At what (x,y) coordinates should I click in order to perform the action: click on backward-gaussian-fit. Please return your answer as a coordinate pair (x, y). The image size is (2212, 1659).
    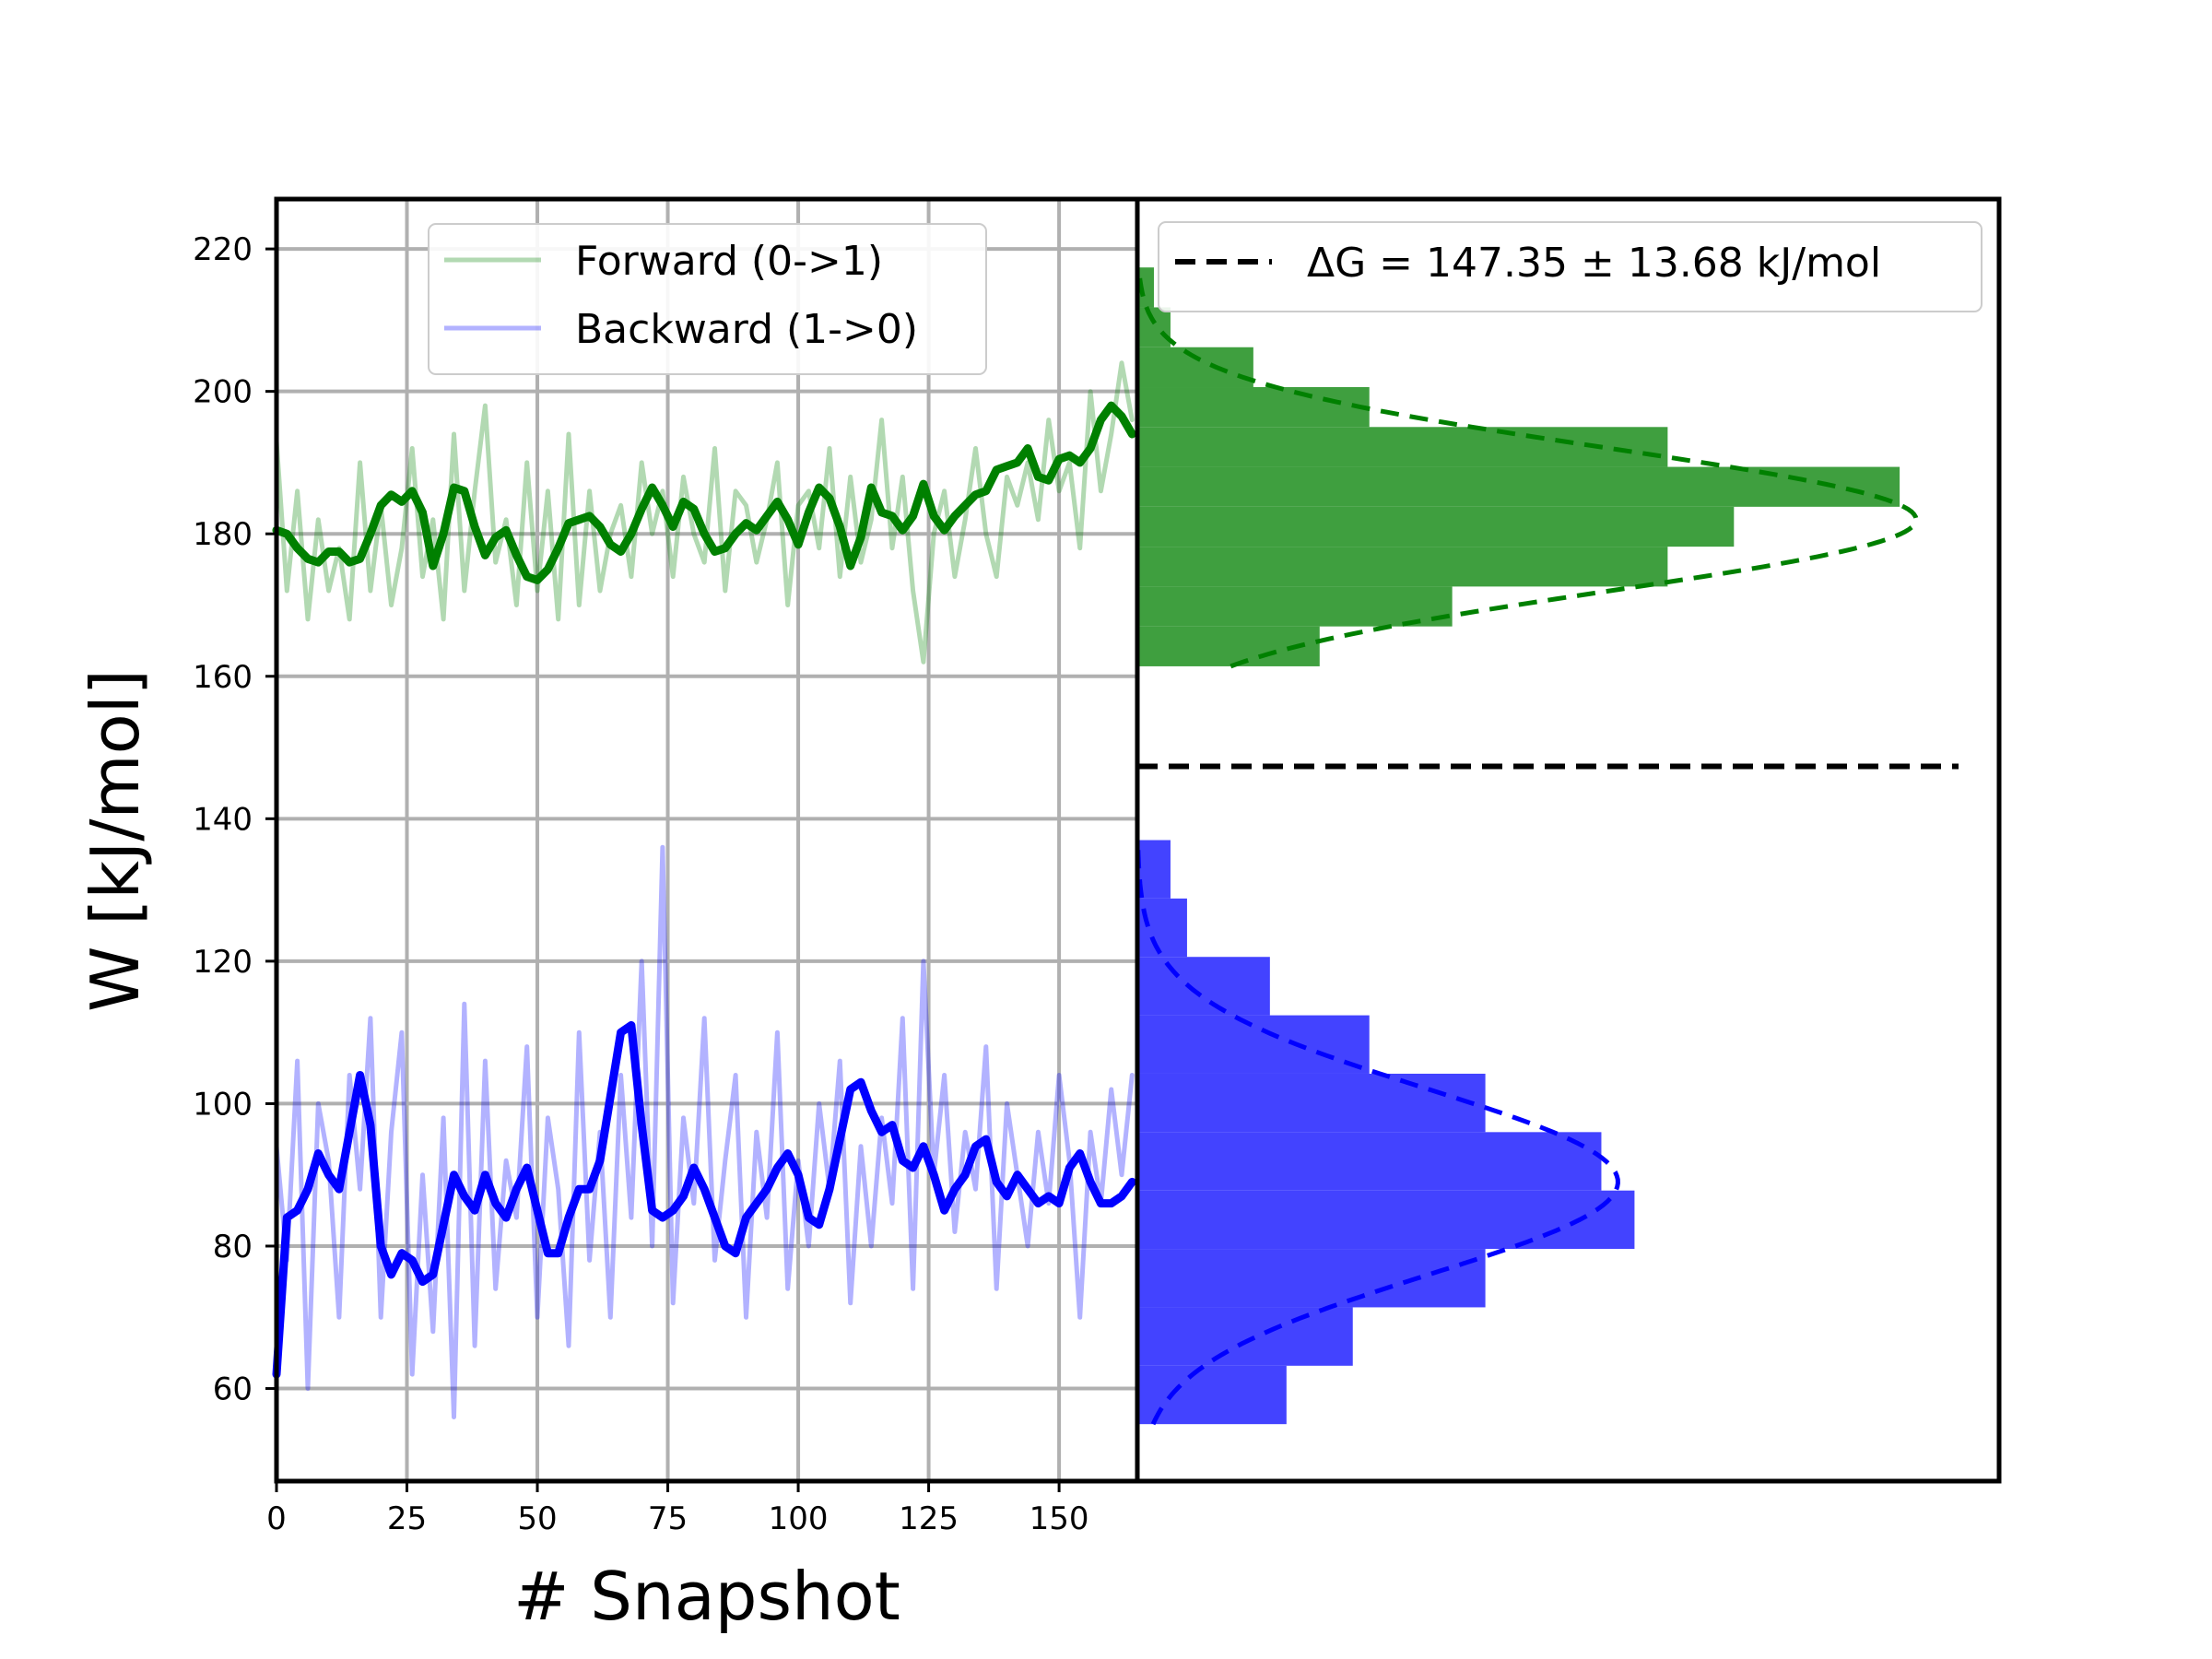
    Looking at the image, I should click on (1377, 1133).